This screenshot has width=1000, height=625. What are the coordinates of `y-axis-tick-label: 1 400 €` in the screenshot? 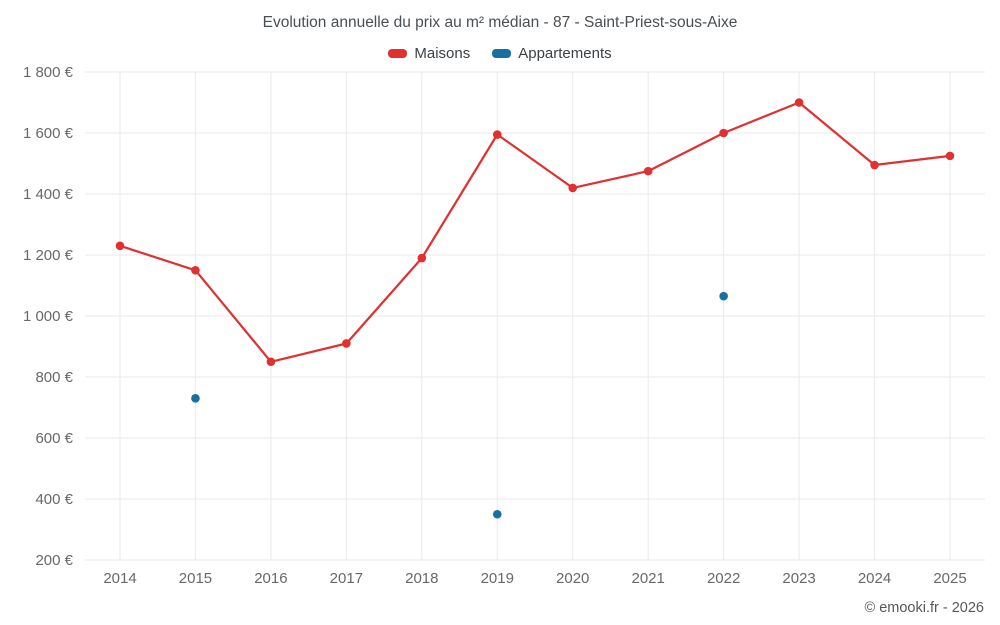 It's located at (48, 194).